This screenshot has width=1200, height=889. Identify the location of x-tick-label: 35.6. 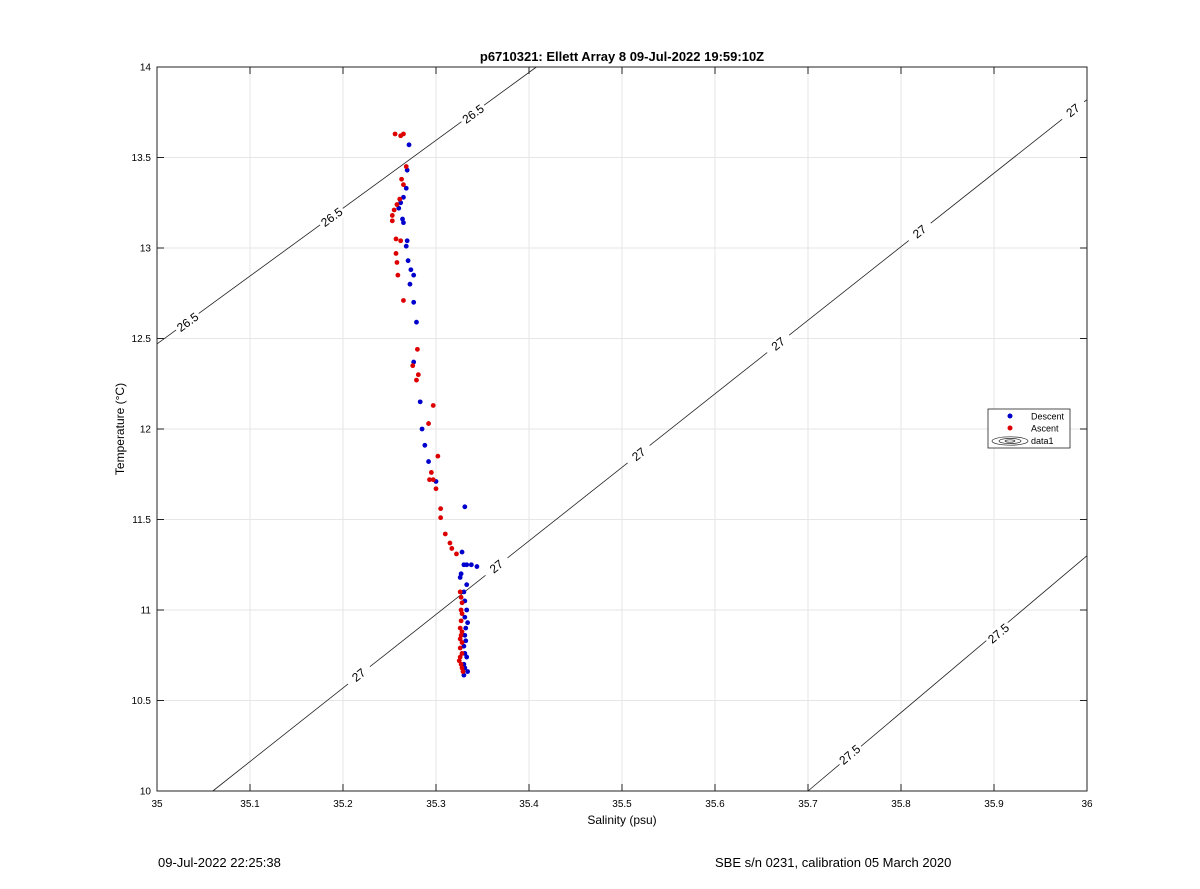
(715, 804).